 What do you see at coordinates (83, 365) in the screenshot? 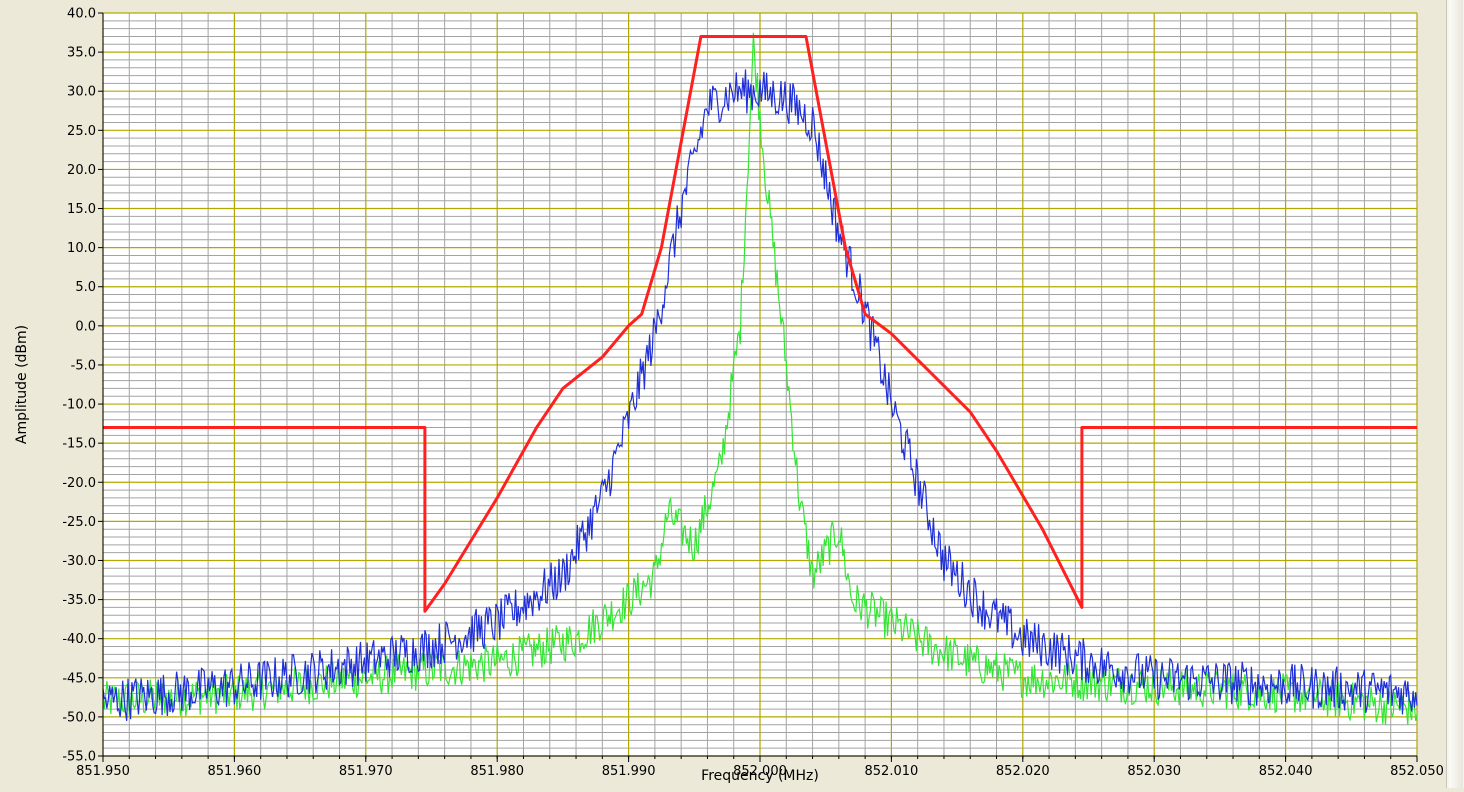
I see `y-tick-label: -5.0` at bounding box center [83, 365].